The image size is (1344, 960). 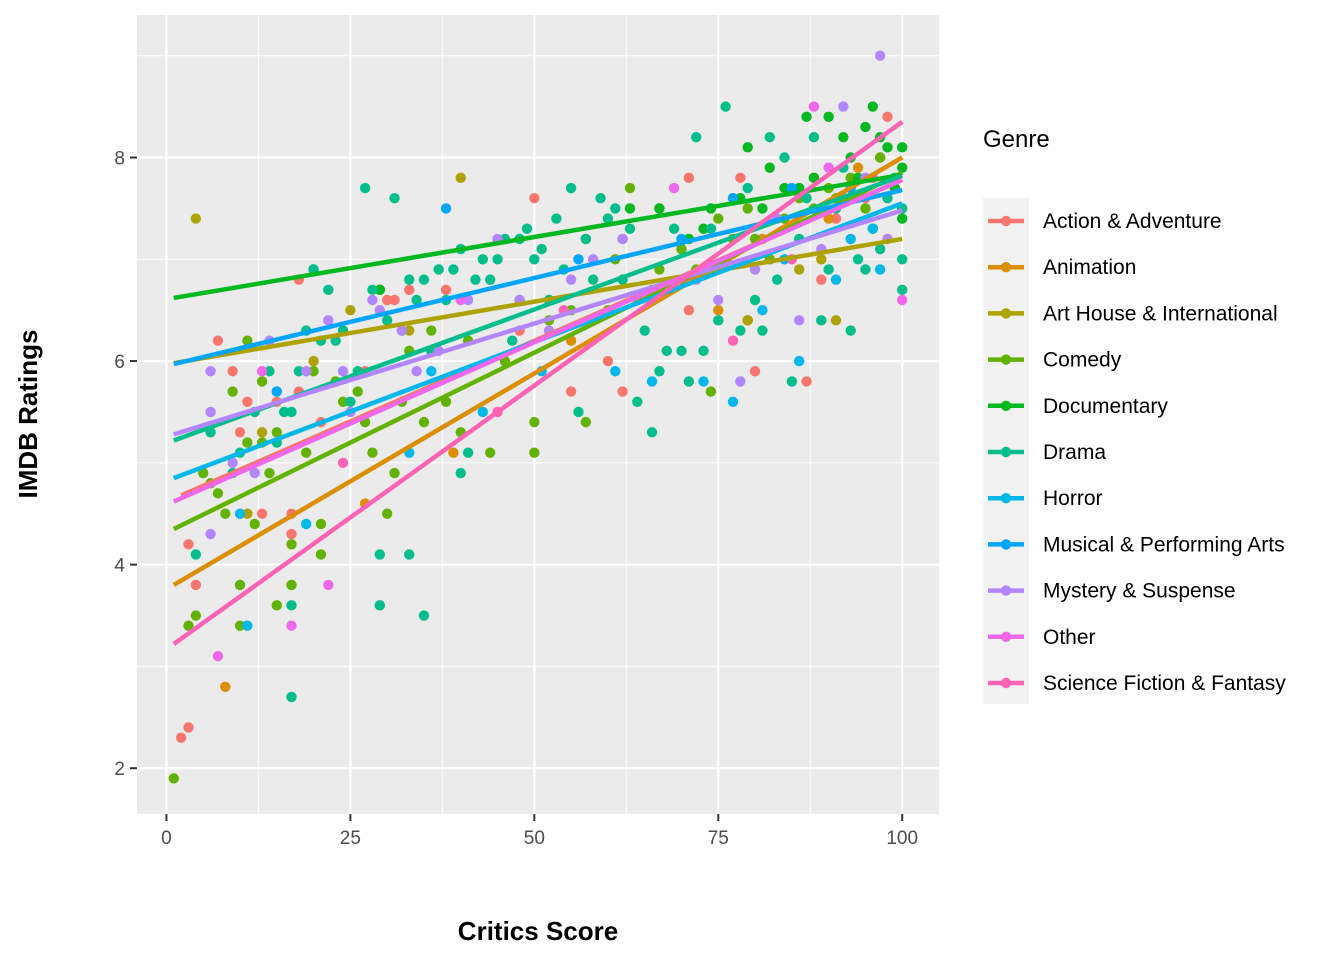 What do you see at coordinates (1164, 683) in the screenshot?
I see `legend-label: Science Fiction & Fantasy` at bounding box center [1164, 683].